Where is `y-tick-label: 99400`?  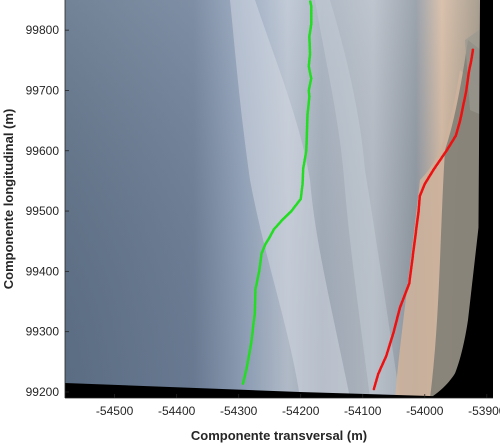 y-tick-label: 99400 is located at coordinates (43, 271).